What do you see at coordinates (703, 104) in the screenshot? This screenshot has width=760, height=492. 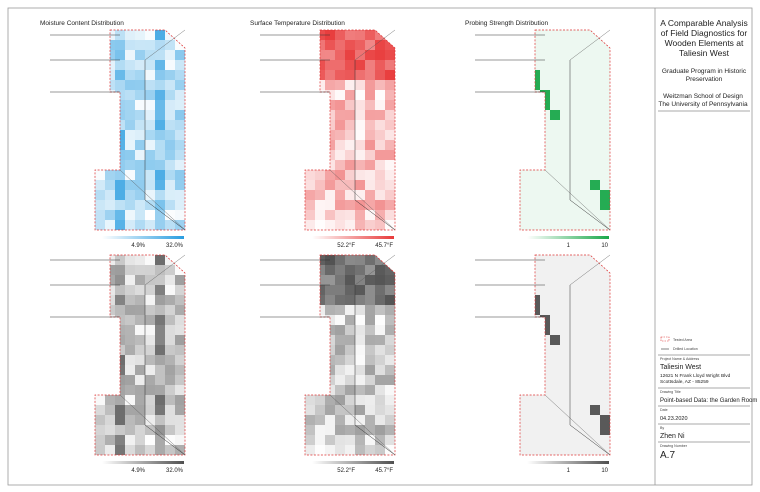 I see `university: The University of Pennsylvania` at bounding box center [703, 104].